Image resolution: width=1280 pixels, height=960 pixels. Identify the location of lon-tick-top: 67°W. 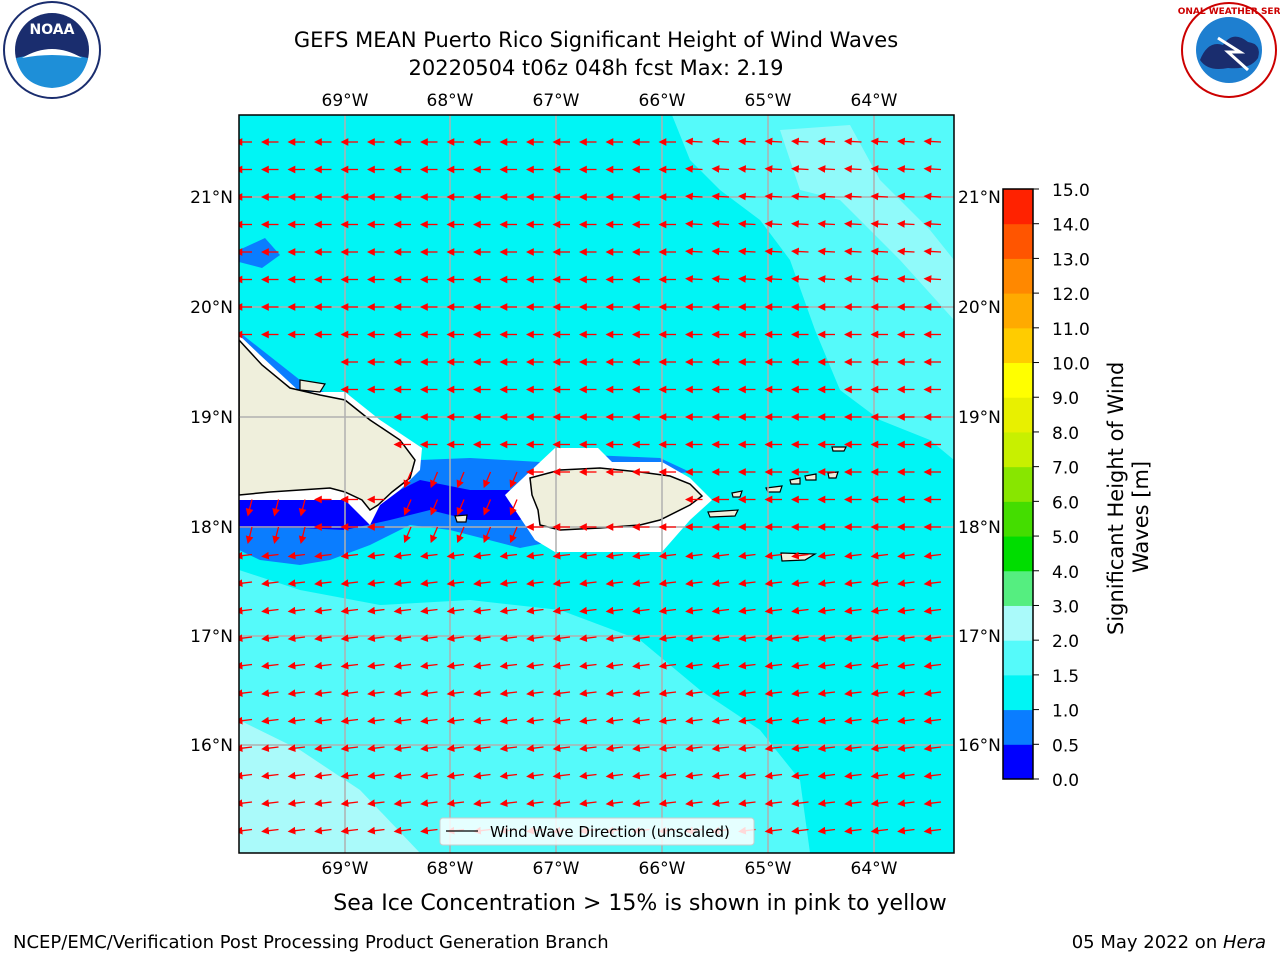
(556, 101).